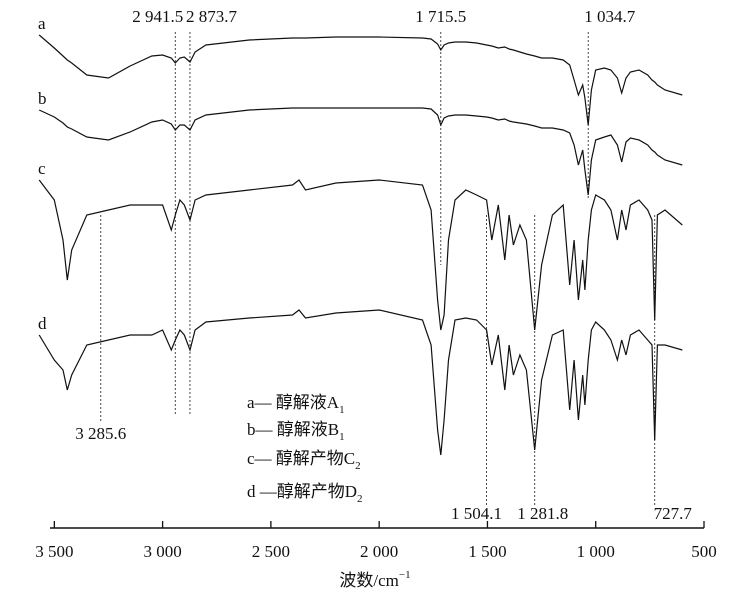  What do you see at coordinates (42, 23) in the screenshot?
I see `series-label: a` at bounding box center [42, 23].